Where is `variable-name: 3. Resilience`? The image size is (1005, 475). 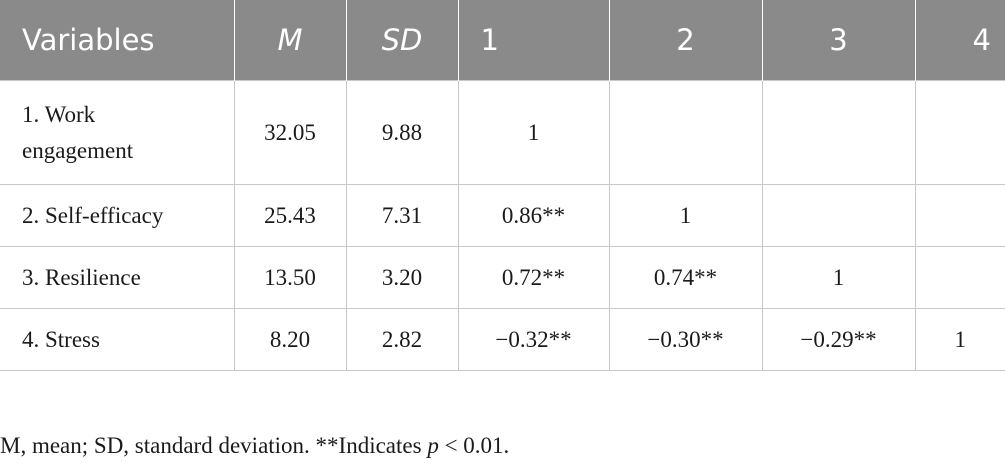 variable-name: 3. Resilience is located at coordinates (117, 277).